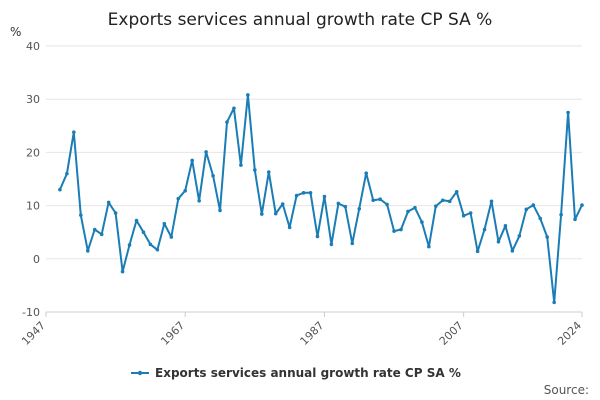 This screenshot has width=600, height=400. Describe the element at coordinates (566, 390) in the screenshot. I see `source-label: Source:` at that location.